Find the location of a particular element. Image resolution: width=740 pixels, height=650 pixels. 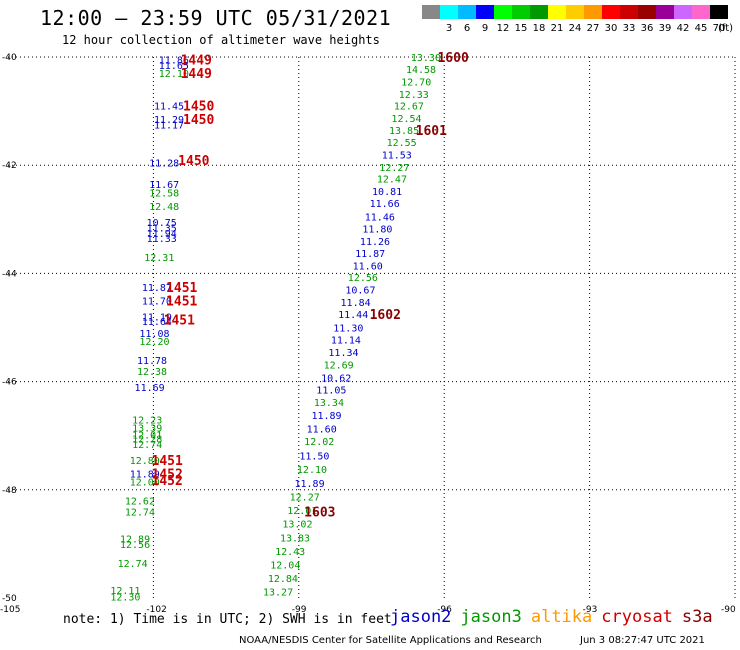

satellite-legend: jason2 jason3 altika cryosat s3a is located at coordinates (556, 617).